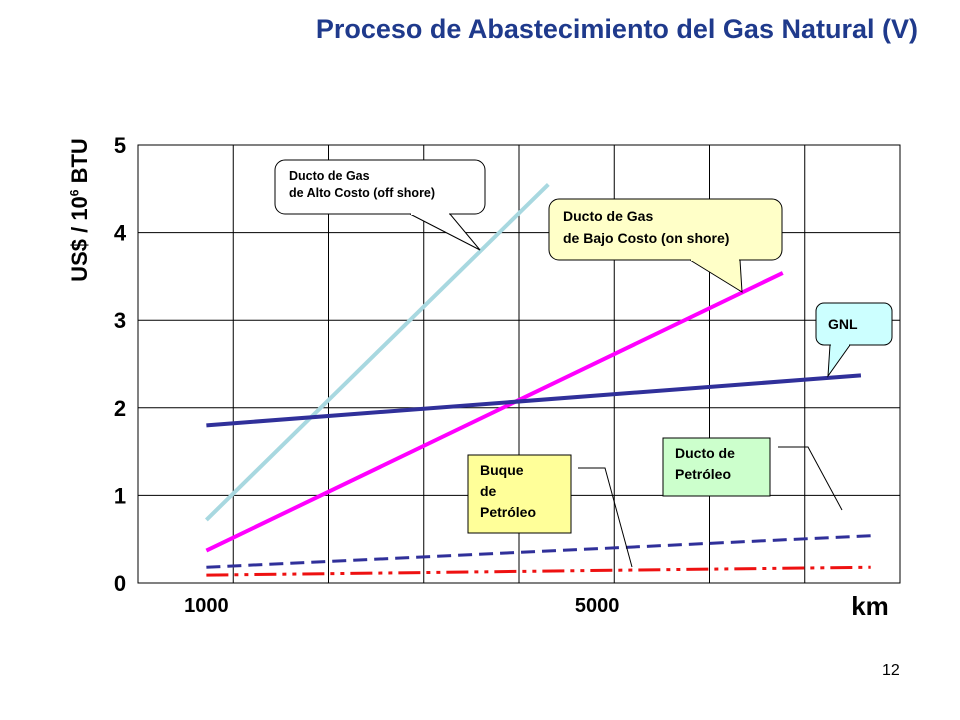  I want to click on callout-buque: Buque de Petróleo, so click(550, 511).